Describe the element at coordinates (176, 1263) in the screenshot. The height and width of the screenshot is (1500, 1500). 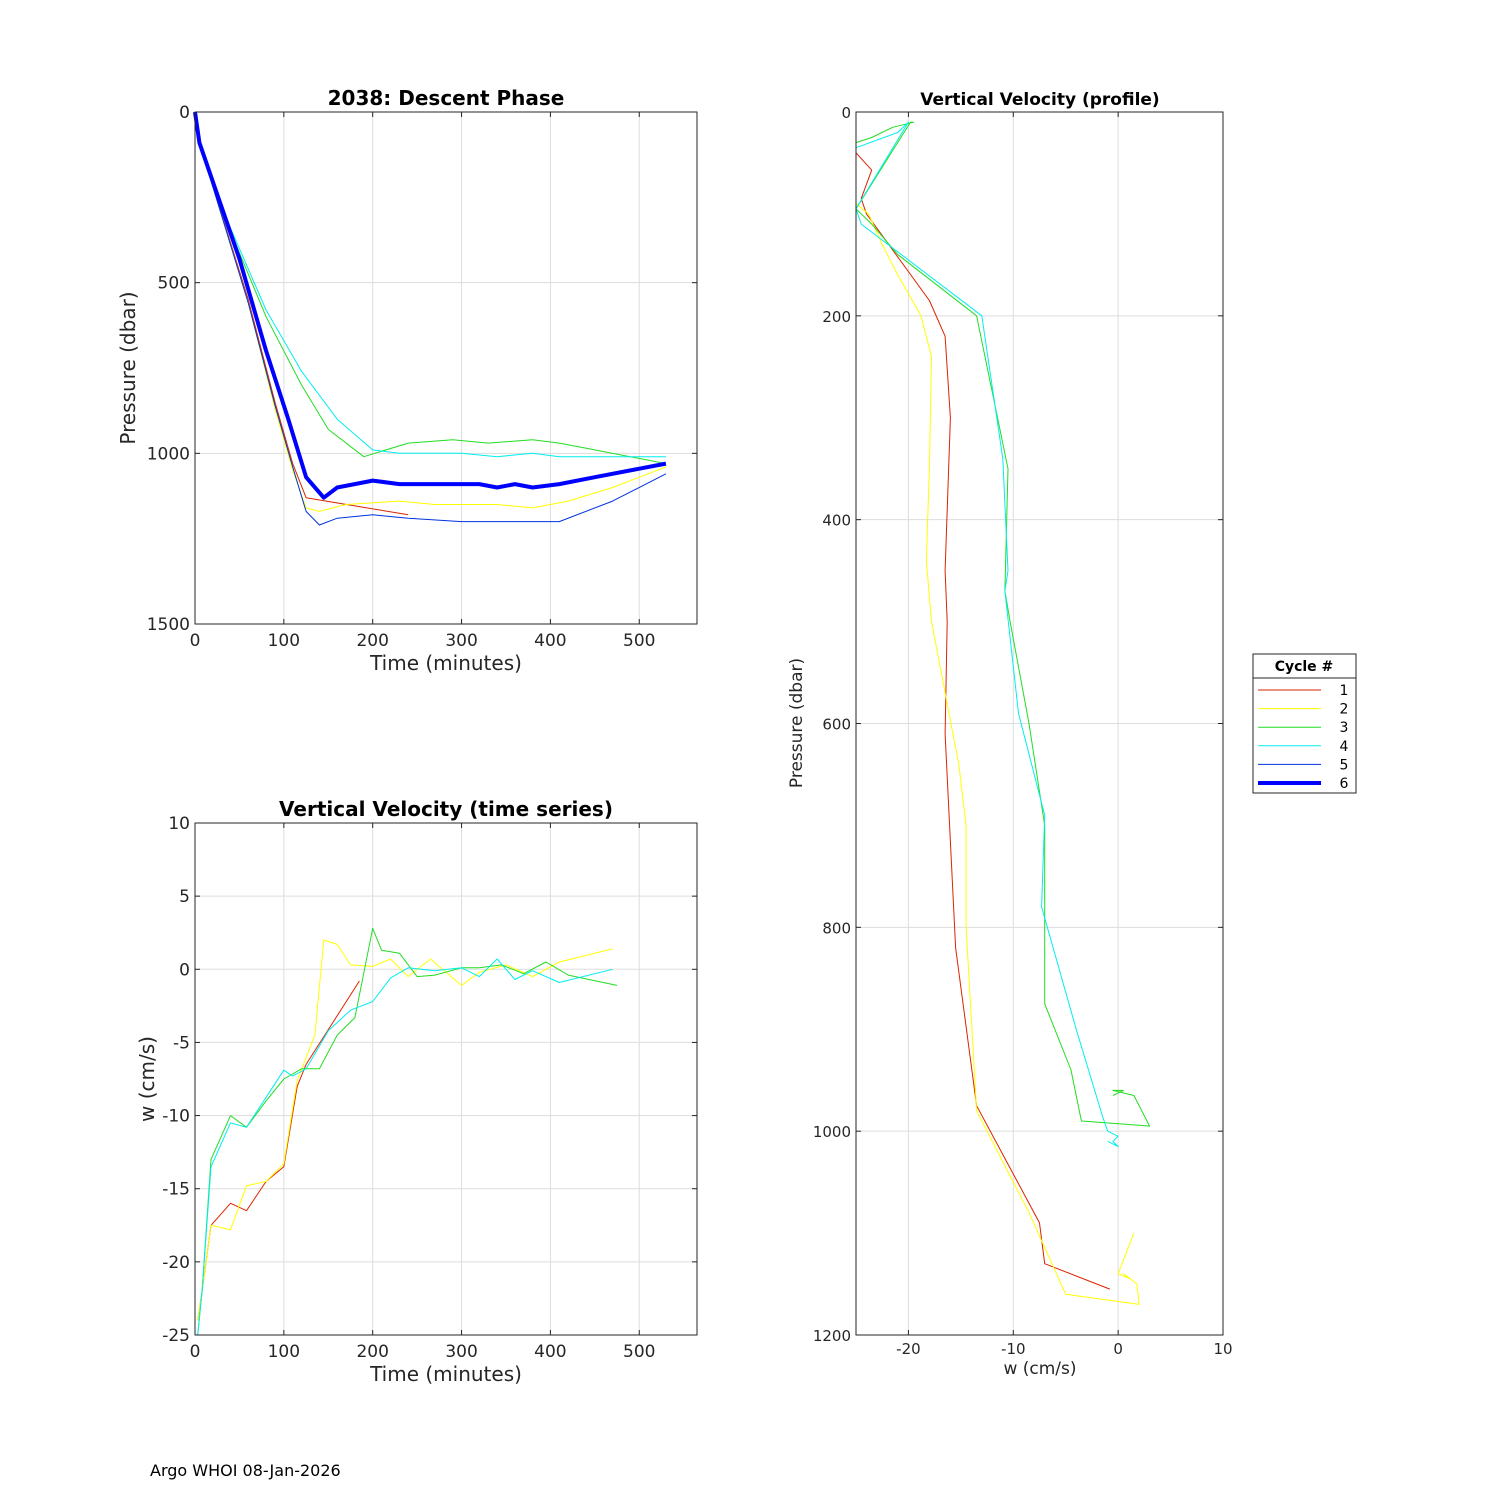
I see `y-tick-label: -20` at that location.